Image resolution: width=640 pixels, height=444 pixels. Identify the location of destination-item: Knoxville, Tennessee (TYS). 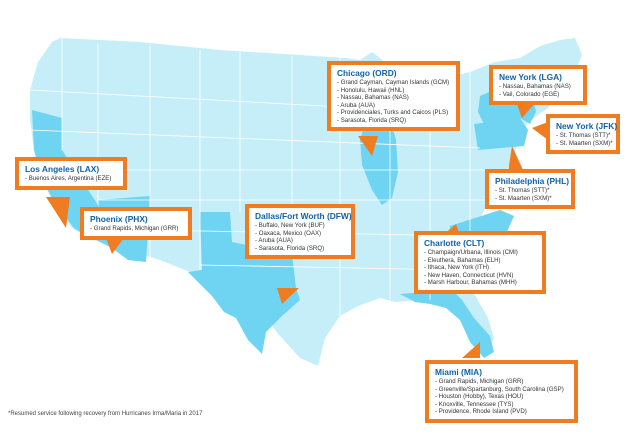
(501, 405).